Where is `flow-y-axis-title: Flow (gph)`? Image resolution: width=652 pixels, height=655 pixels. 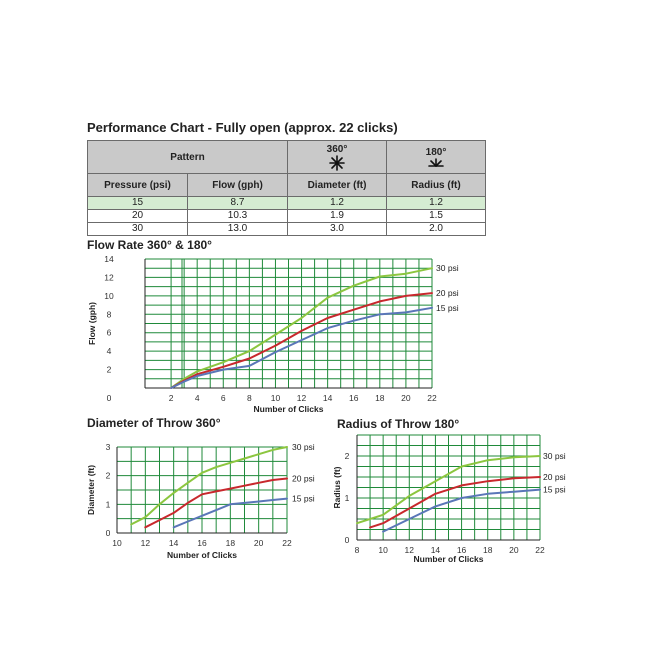 flow-y-axis-title: Flow (gph) is located at coordinates (92, 323).